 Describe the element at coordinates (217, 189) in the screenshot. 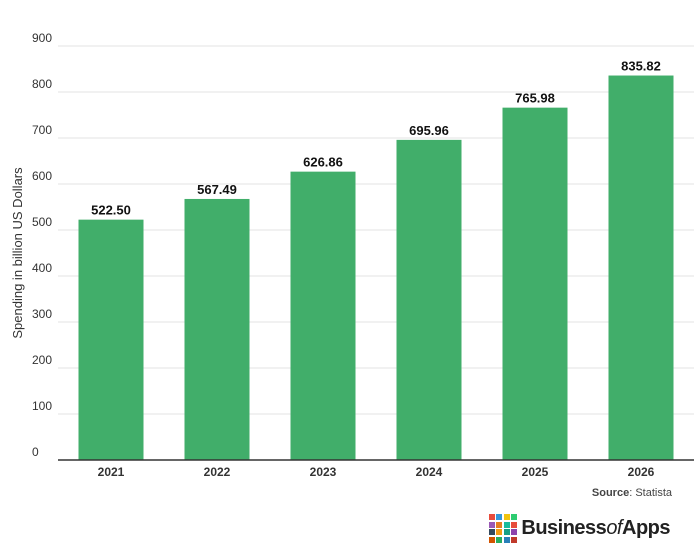

I see `data-label: 567.49` at that location.